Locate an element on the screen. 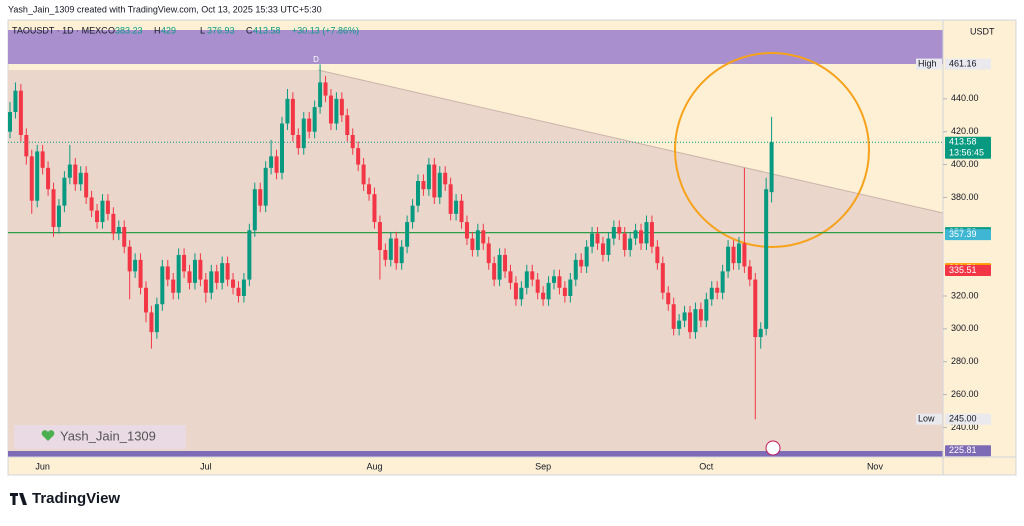 This screenshot has width=1024, height=526. y-tick-label: 320.00 is located at coordinates (965, 295).